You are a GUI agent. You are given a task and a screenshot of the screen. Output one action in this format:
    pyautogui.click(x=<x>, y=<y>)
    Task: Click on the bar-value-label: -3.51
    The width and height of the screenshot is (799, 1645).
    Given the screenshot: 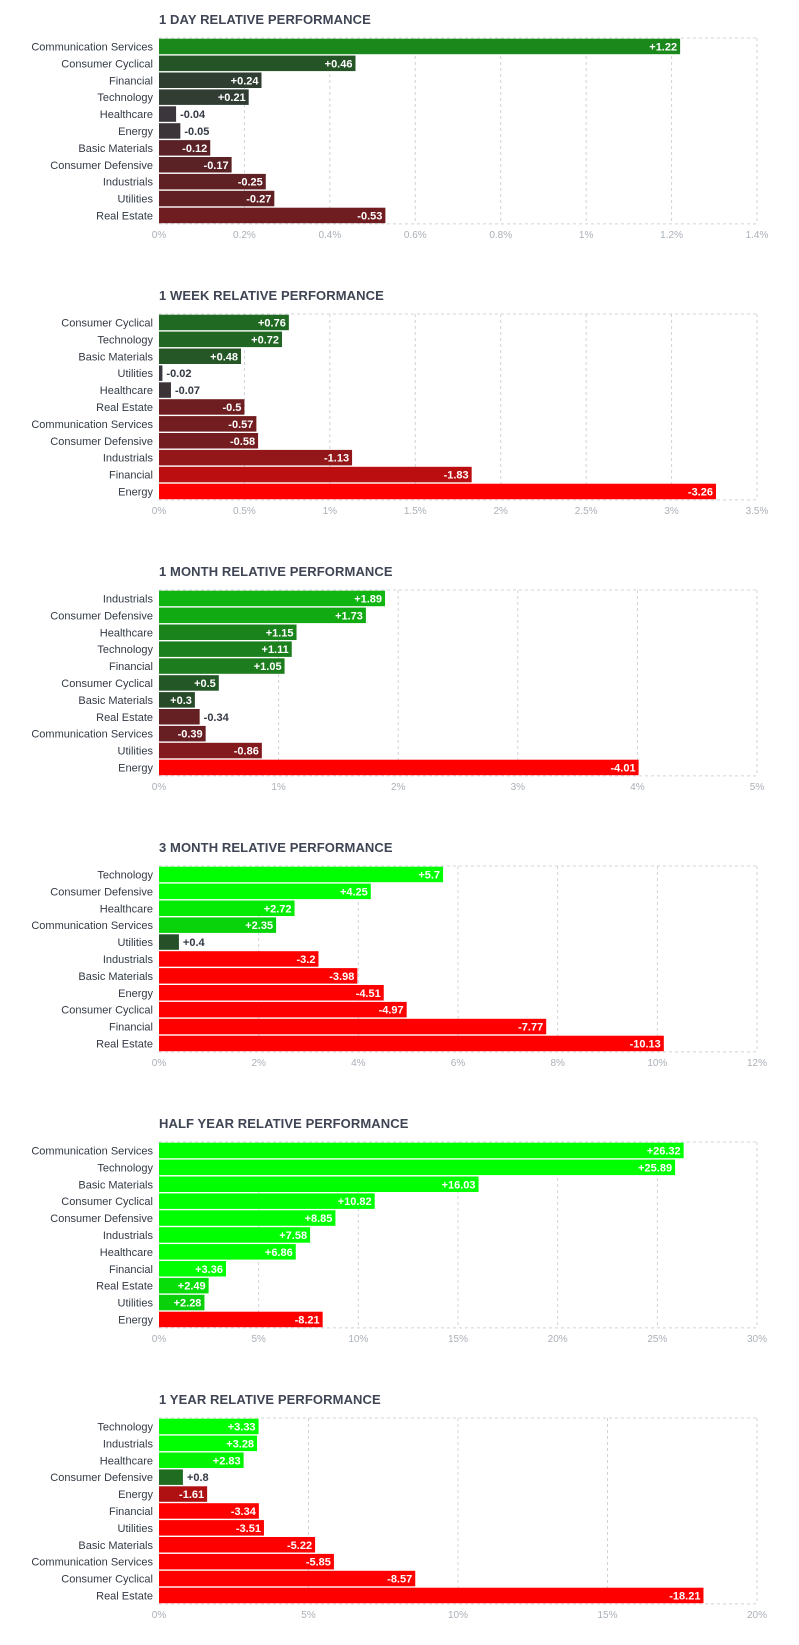 What is the action you would take?
    pyautogui.click(x=248, y=1529)
    